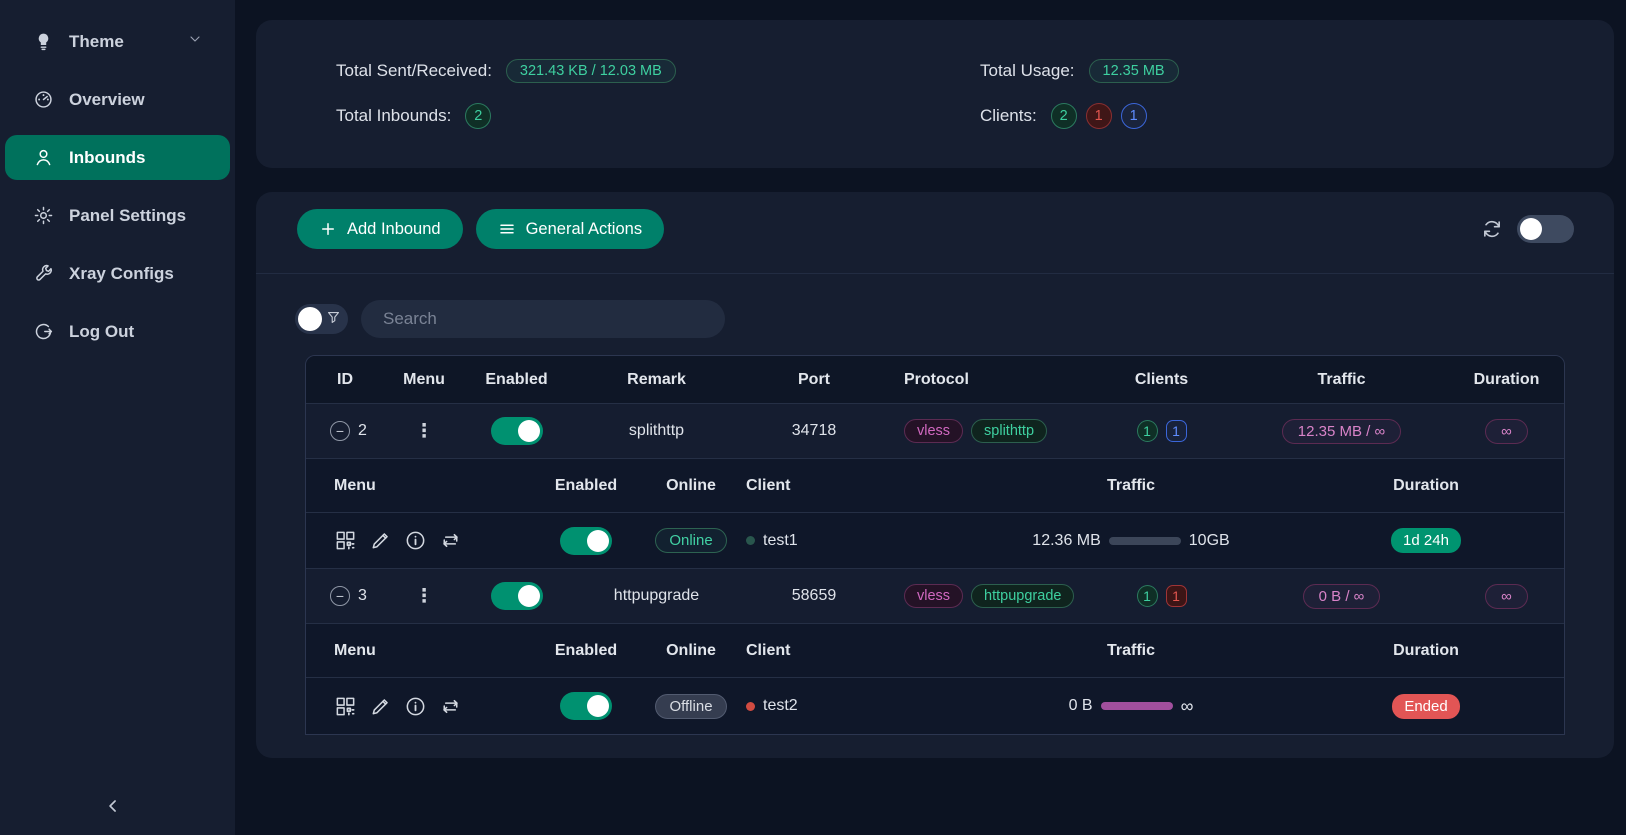 This screenshot has width=1626, height=835. What do you see at coordinates (43, 158) in the screenshot?
I see `user-icon` at bounding box center [43, 158].